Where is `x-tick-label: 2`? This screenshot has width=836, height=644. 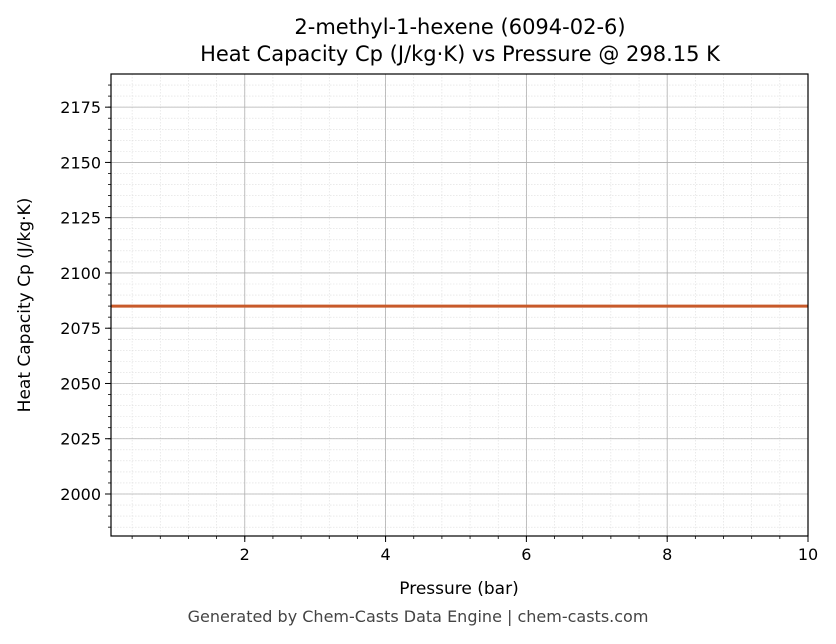 x-tick-label: 2 is located at coordinates (245, 554).